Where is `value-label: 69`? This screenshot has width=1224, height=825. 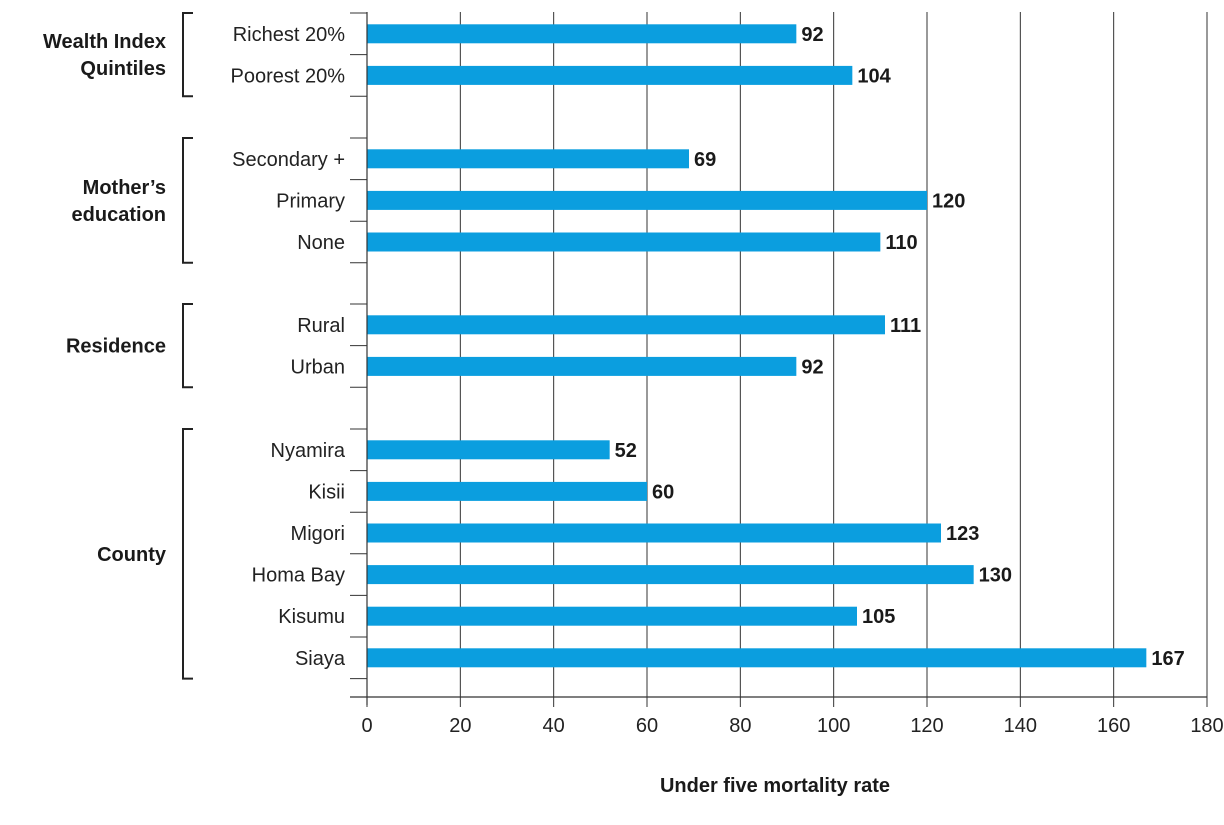 value-label: 69 is located at coordinates (705, 160).